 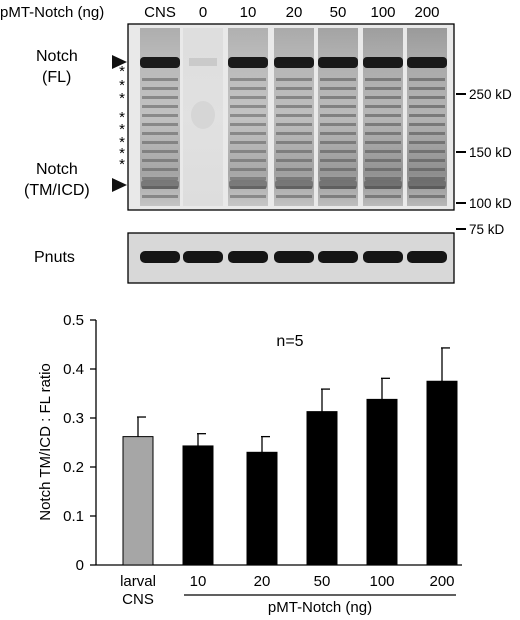 What do you see at coordinates (338, 12) in the screenshot?
I see `lane-label-4: 50` at bounding box center [338, 12].